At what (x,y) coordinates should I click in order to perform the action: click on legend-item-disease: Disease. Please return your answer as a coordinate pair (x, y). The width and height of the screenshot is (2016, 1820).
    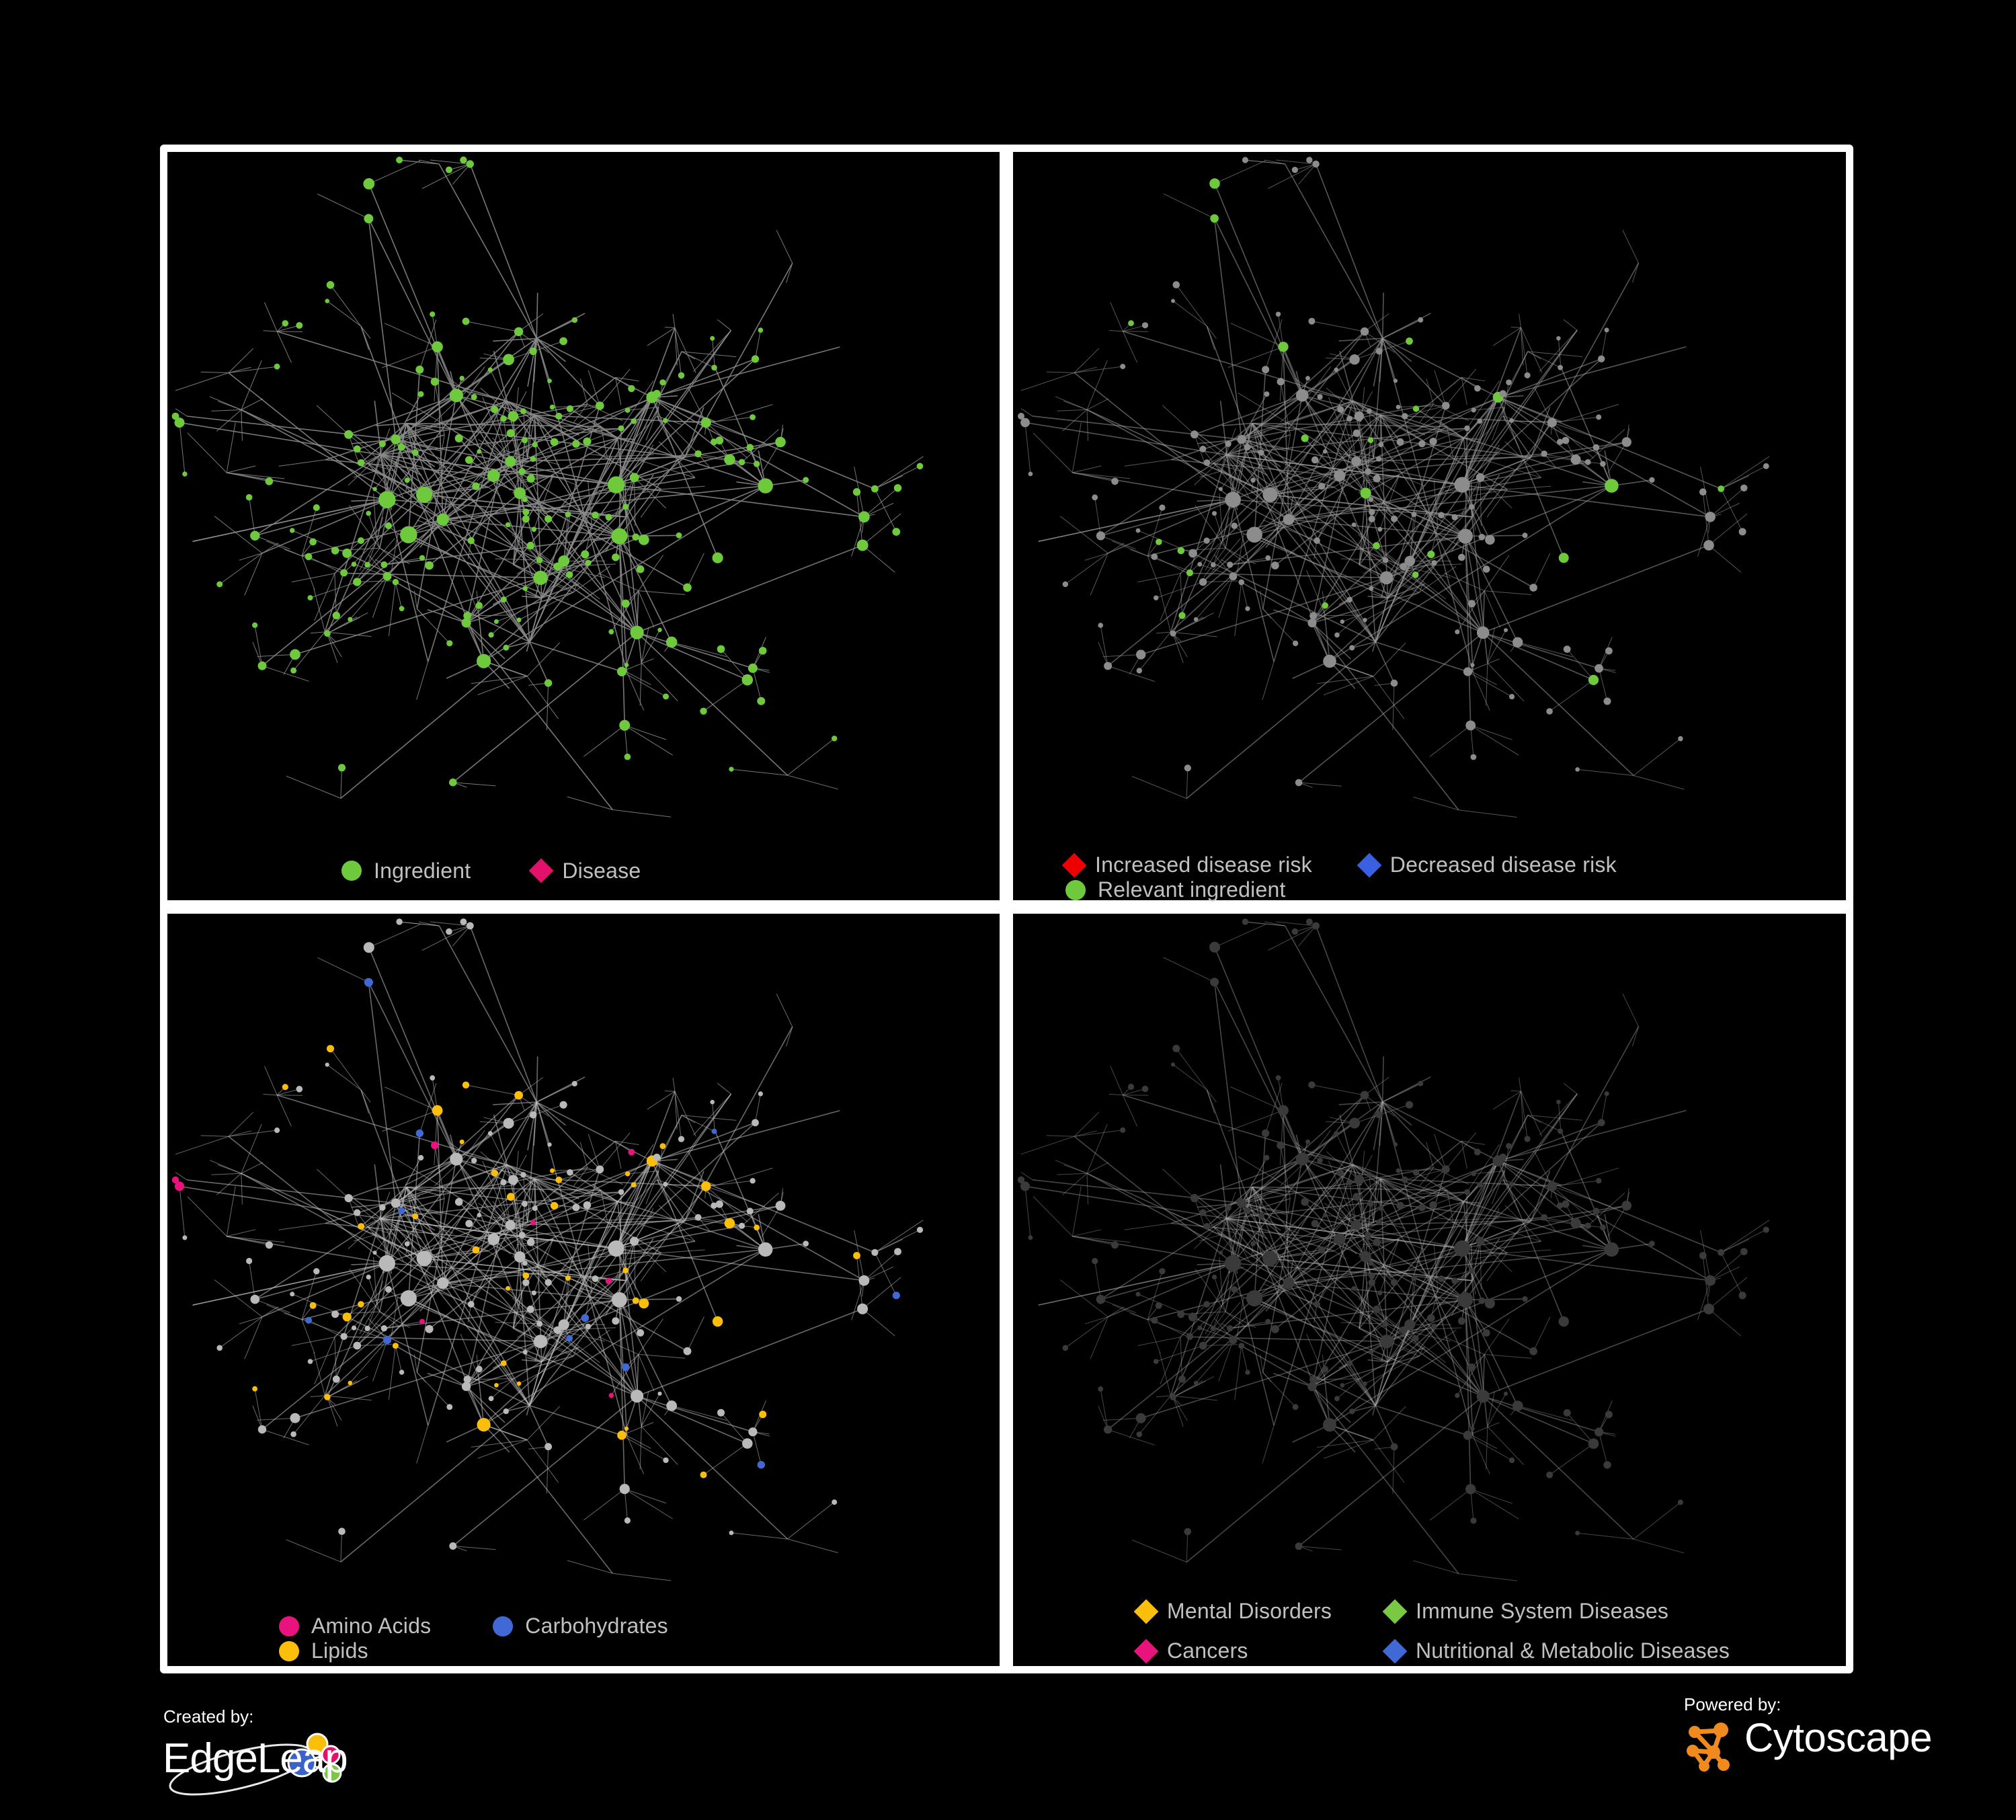
    Looking at the image, I should click on (584, 870).